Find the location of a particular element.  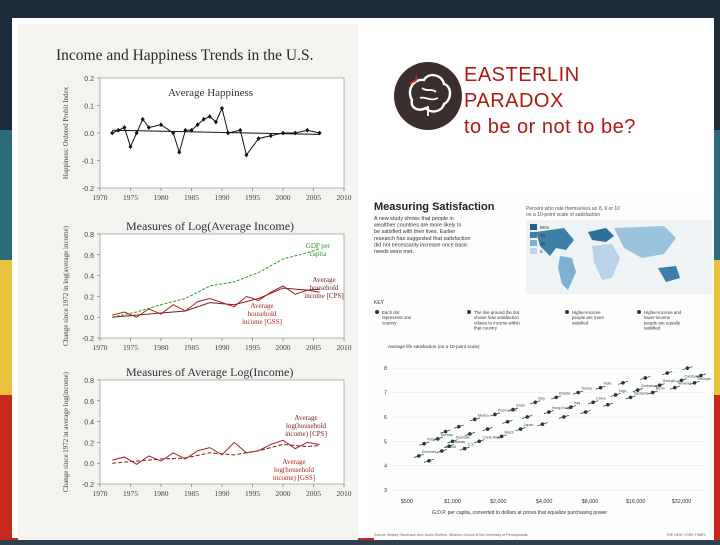

x-tick-label: 1970 is located at coordinates (100, 197).